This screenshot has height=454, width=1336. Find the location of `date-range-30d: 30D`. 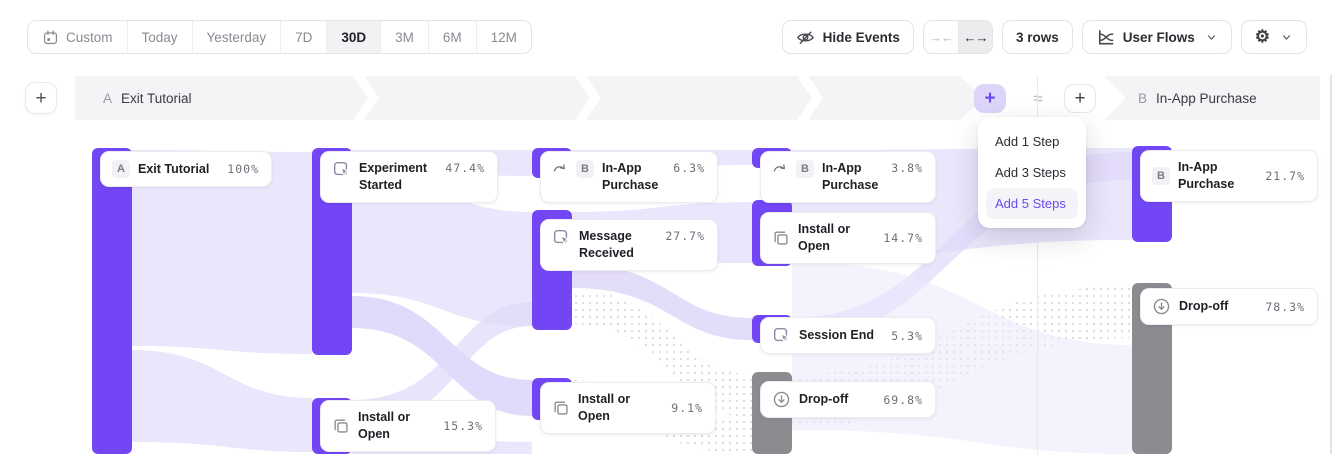

date-range-30d: 30D is located at coordinates (353, 37).